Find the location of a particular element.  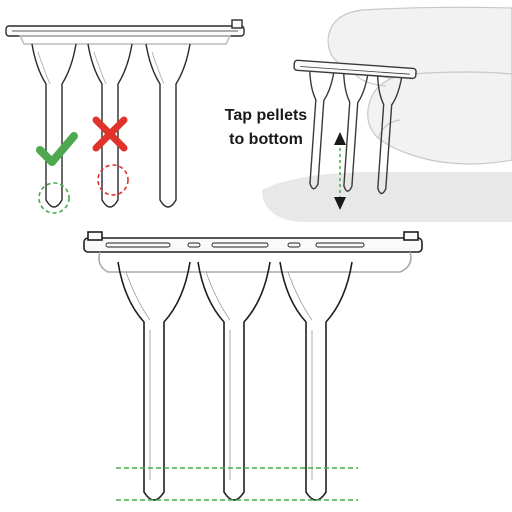

correct-check-icon is located at coordinates (57, 149).